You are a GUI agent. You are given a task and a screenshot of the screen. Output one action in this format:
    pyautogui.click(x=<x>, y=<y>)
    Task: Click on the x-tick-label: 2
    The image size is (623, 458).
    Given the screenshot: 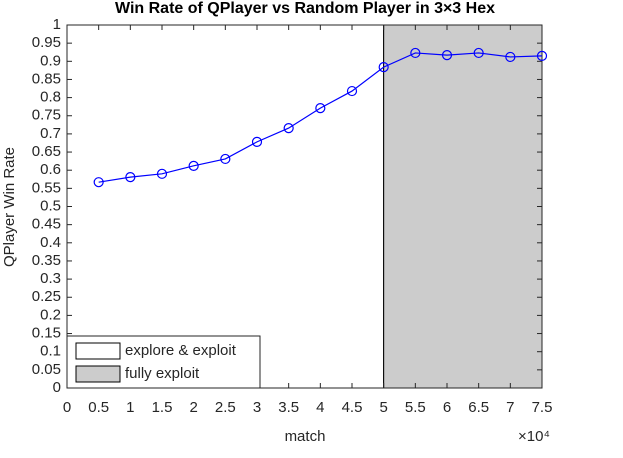 What is the action you would take?
    pyautogui.click(x=193, y=407)
    